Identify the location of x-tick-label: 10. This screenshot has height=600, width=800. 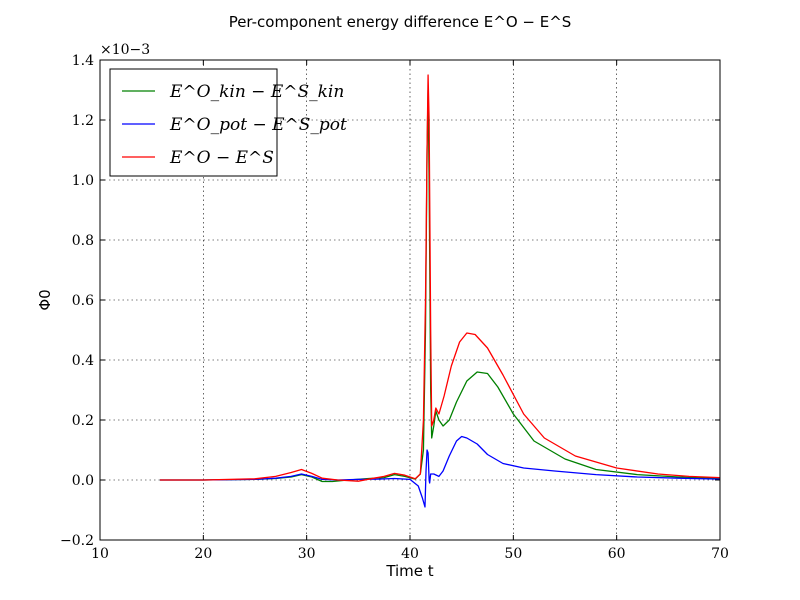
(100, 554).